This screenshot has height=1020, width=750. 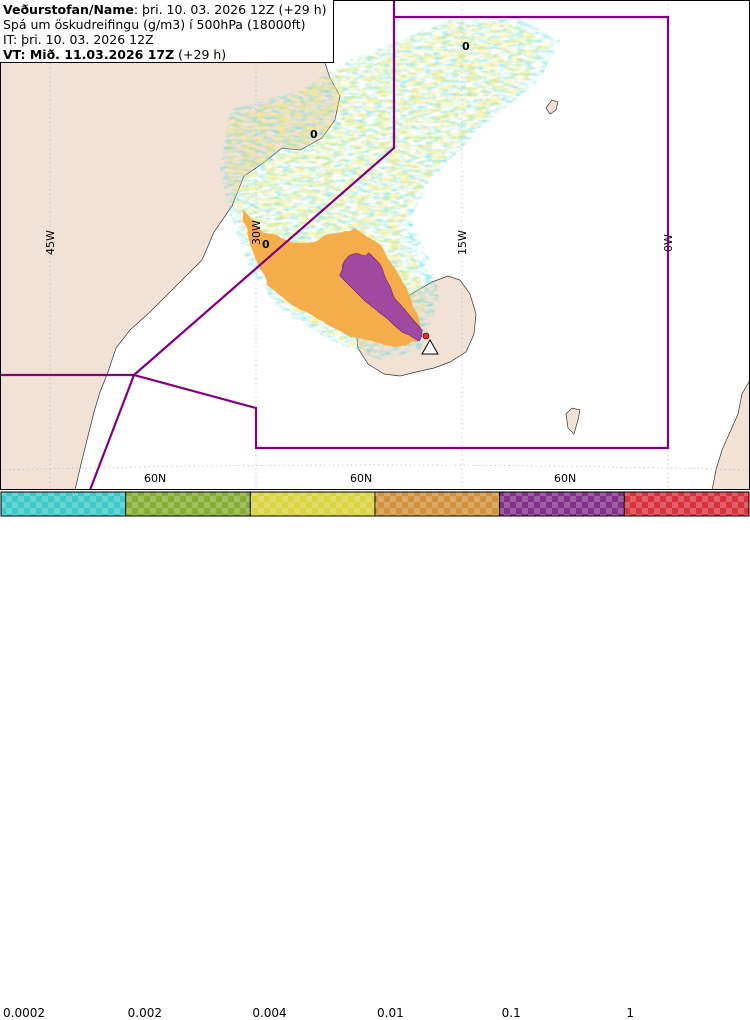 What do you see at coordinates (426, 336) in the screenshot?
I see `eruption-site-marker` at bounding box center [426, 336].